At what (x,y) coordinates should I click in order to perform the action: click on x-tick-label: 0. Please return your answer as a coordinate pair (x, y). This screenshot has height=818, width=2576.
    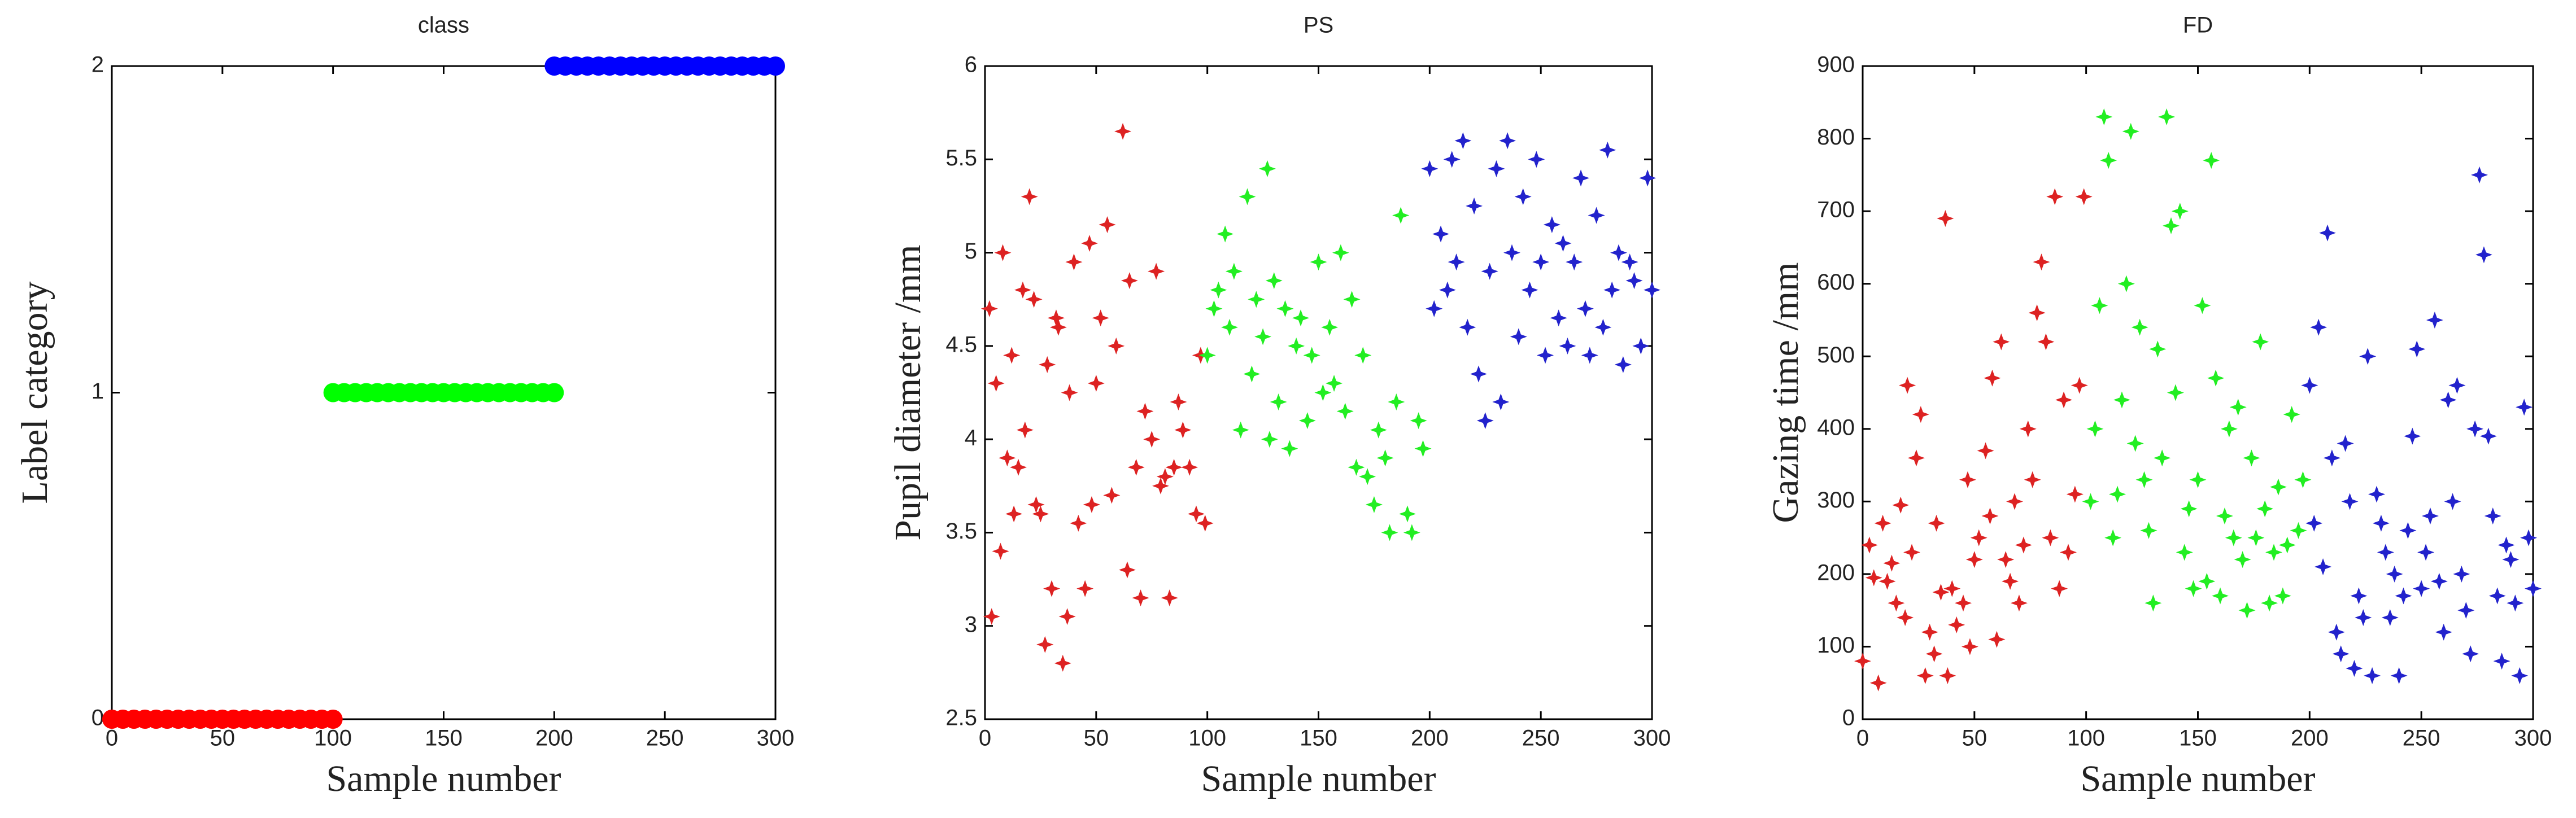
    Looking at the image, I should click on (112, 738).